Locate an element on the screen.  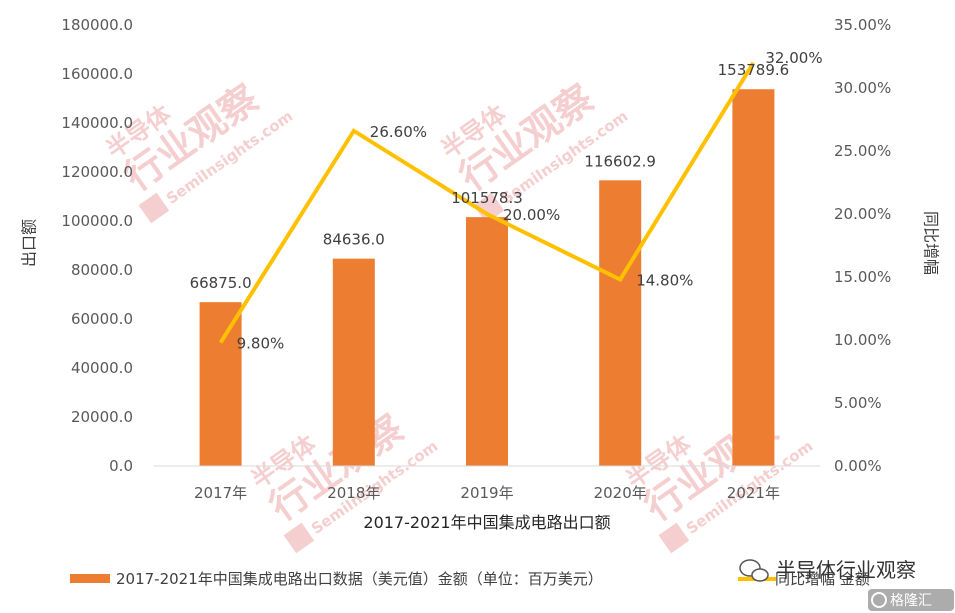
corner-logo-text: 格隆汇 is located at coordinates (911, 601).